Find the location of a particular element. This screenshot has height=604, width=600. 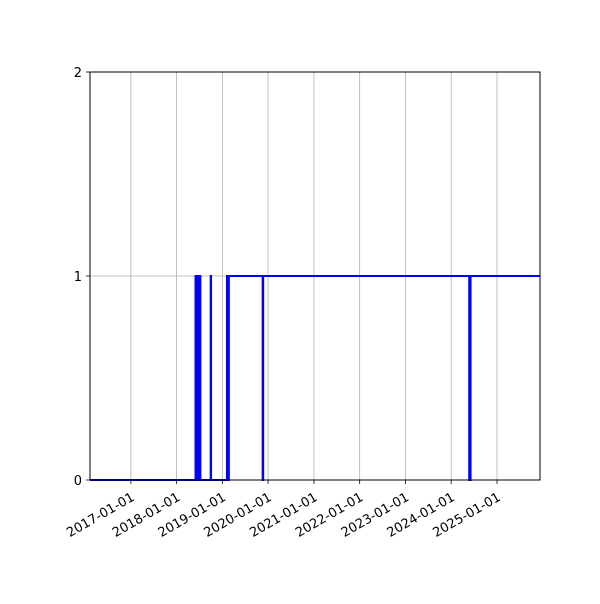

y-tick-label: 2 is located at coordinates (78, 73).